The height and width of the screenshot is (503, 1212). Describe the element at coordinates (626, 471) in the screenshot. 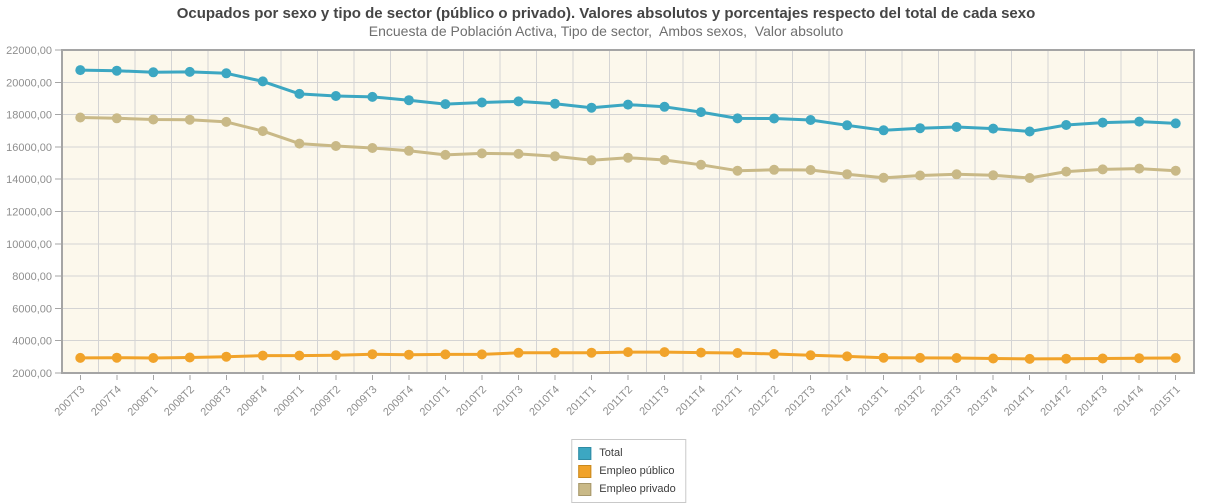

I see `legend-item-empleo-publico: Empleo público` at that location.